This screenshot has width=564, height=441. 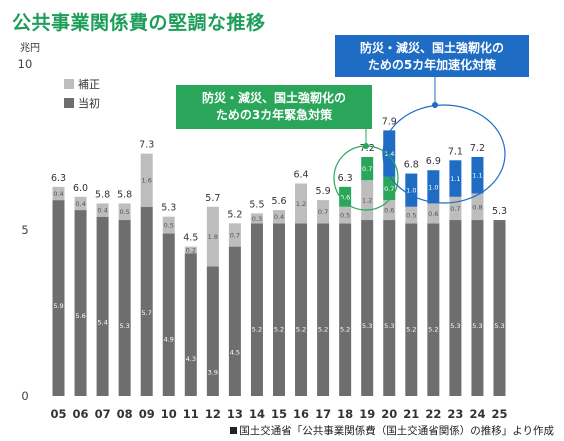 I want to click on bar-value-label: 0.2, so click(x=191, y=250).